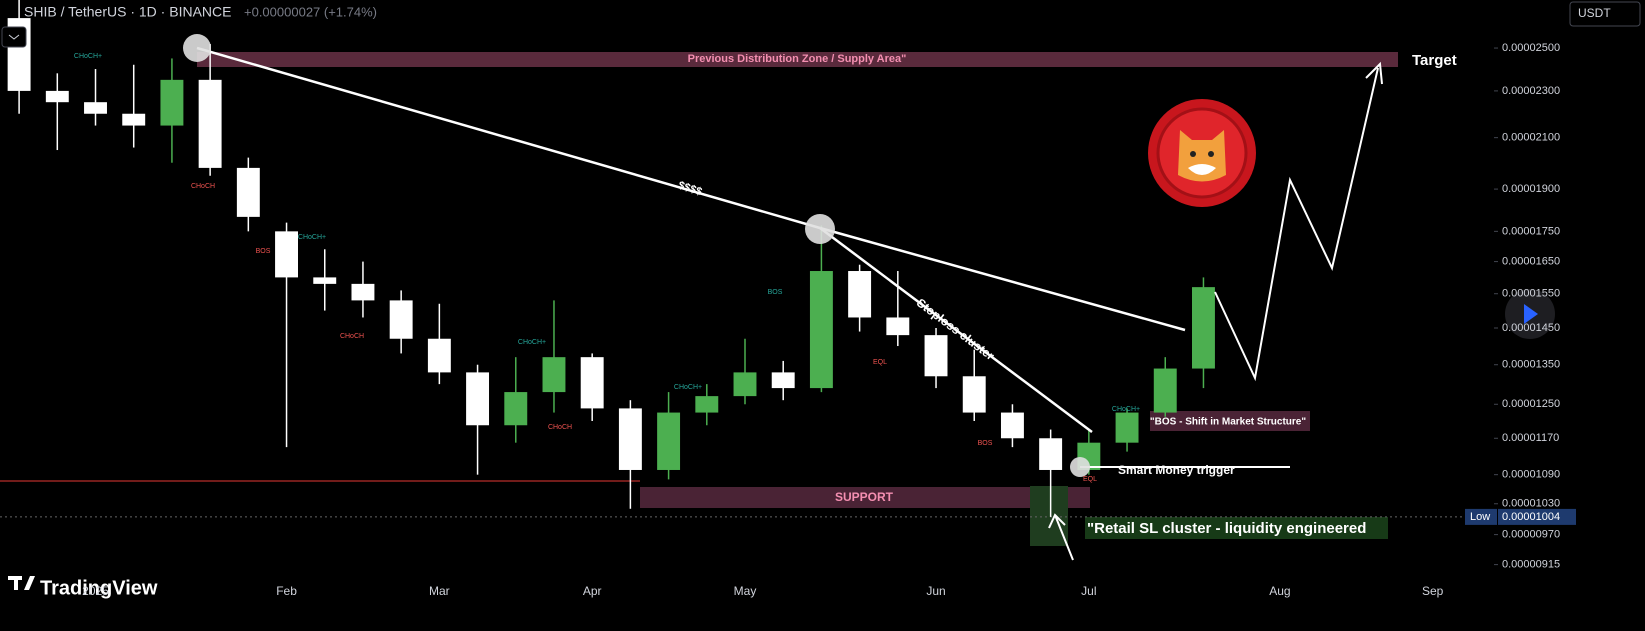 This screenshot has width=1645, height=631. Describe the element at coordinates (1531, 517) in the screenshot. I see `low-price: 0.00001004` at that location.